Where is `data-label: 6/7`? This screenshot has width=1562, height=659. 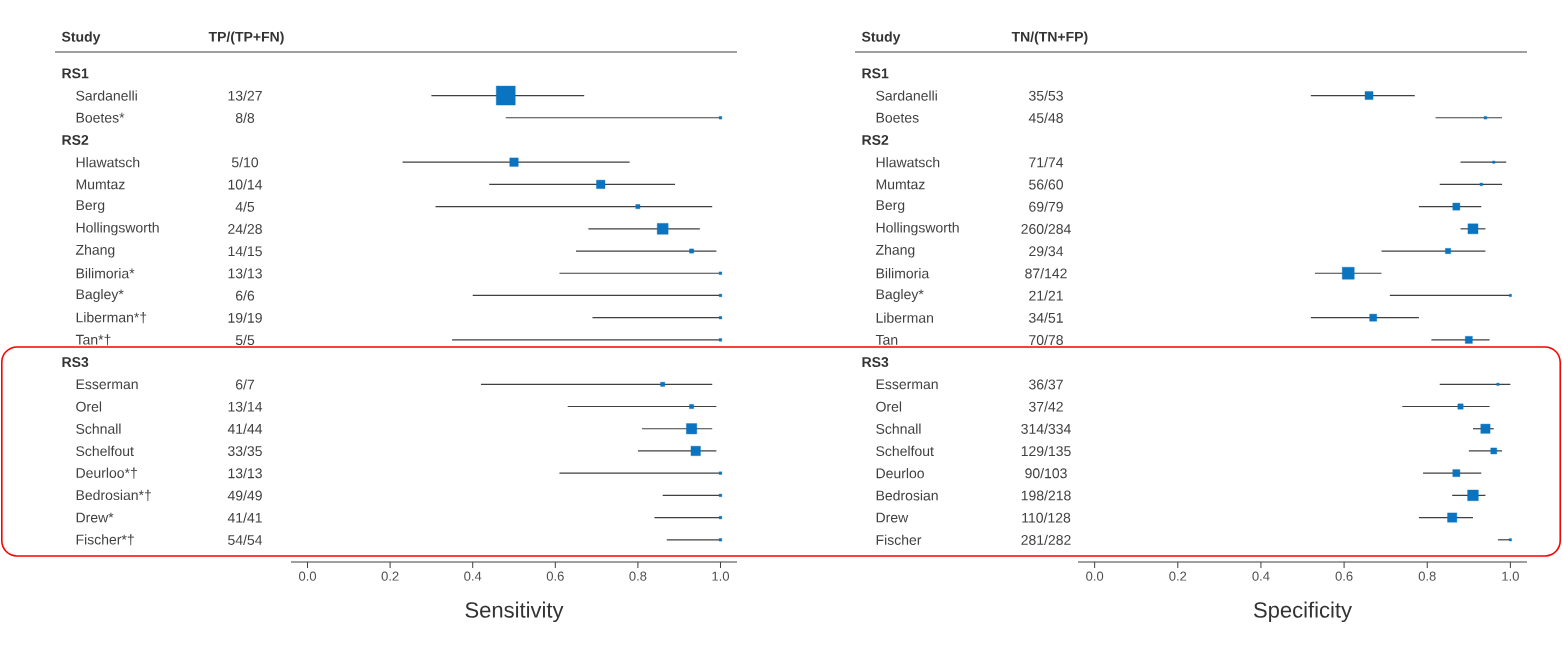
data-label: 6/7 is located at coordinates (245, 384).